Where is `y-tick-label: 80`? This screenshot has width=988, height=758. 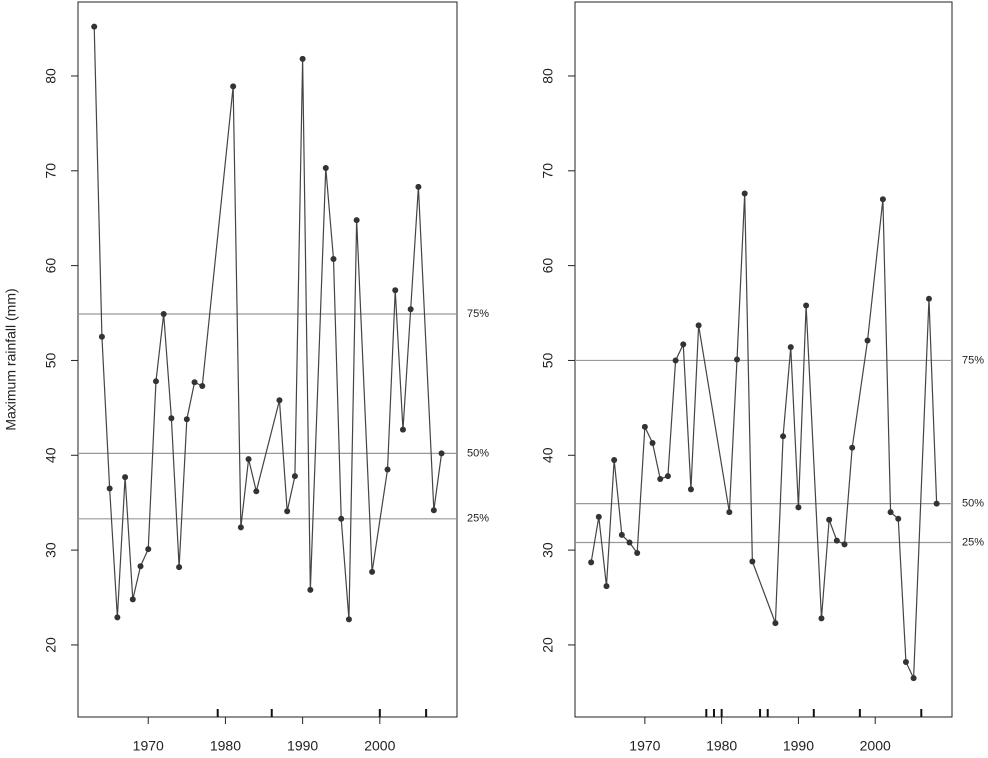
y-tick-label: 80 is located at coordinates (548, 76).